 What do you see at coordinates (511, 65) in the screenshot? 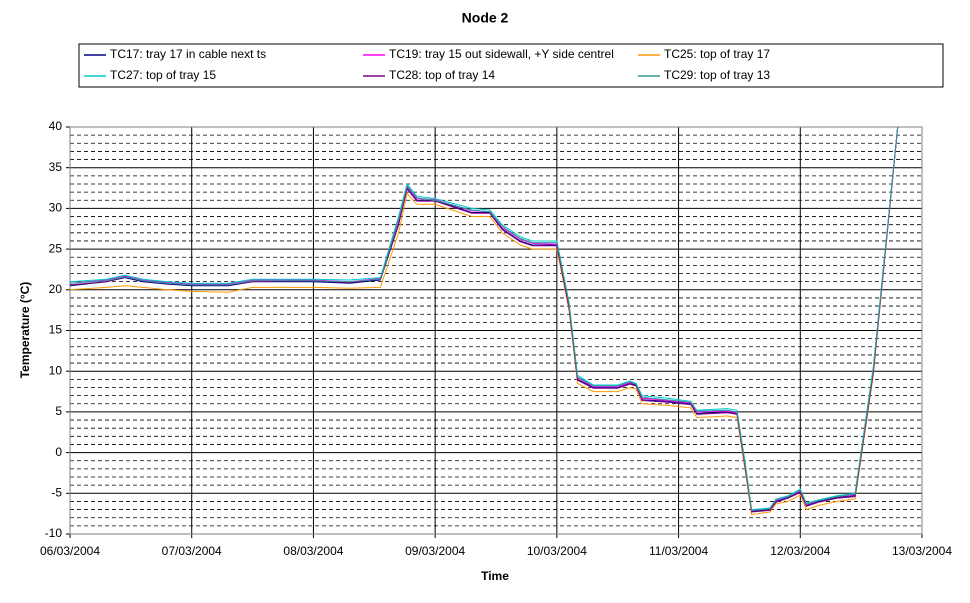
I see `legend-box` at bounding box center [511, 65].